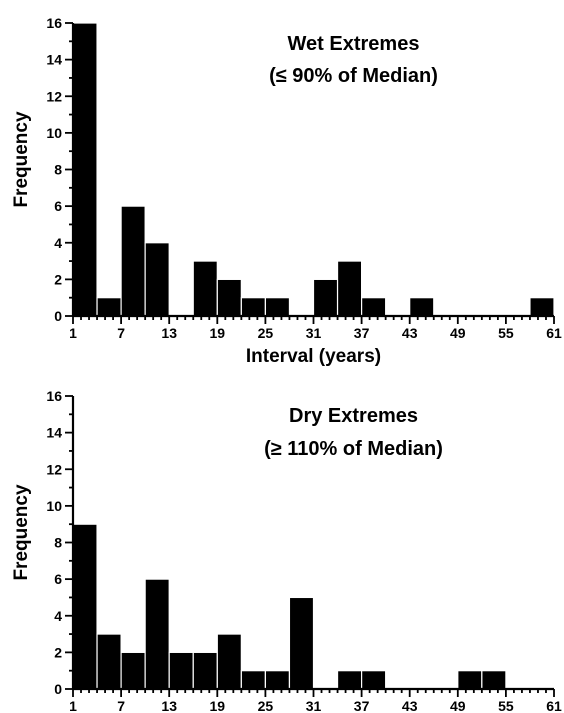 The height and width of the screenshot is (713, 564). Describe the element at coordinates (353, 449) in the screenshot. I see `chart-subtitle: (≥ 110% of Median)` at that location.